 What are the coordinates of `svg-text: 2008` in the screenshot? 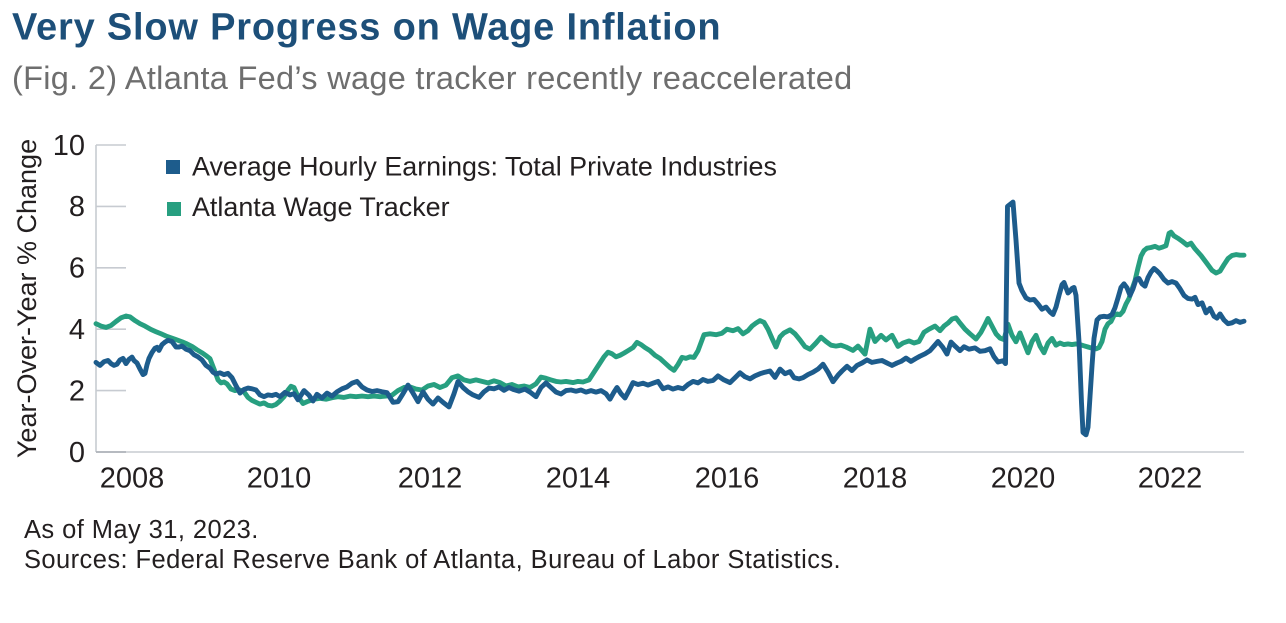 It's located at (132, 479).